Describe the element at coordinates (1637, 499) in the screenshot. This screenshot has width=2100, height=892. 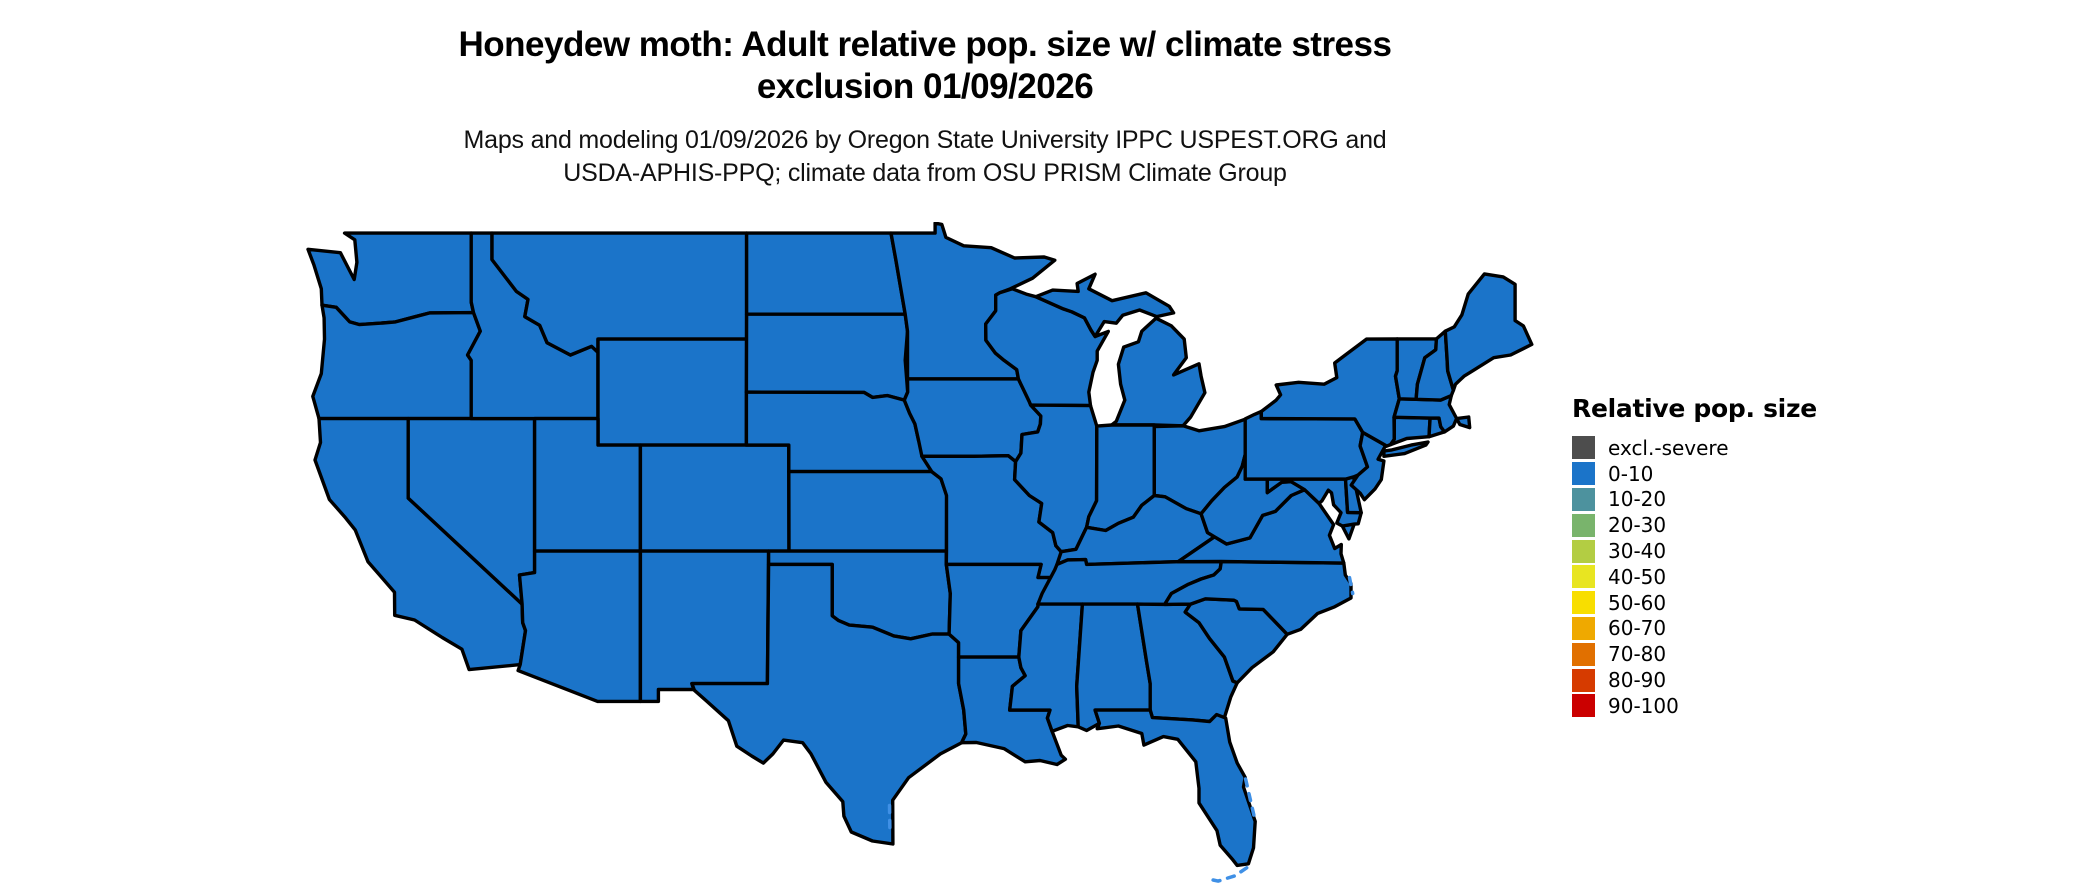
I see `legend-label: 10-20` at that location.